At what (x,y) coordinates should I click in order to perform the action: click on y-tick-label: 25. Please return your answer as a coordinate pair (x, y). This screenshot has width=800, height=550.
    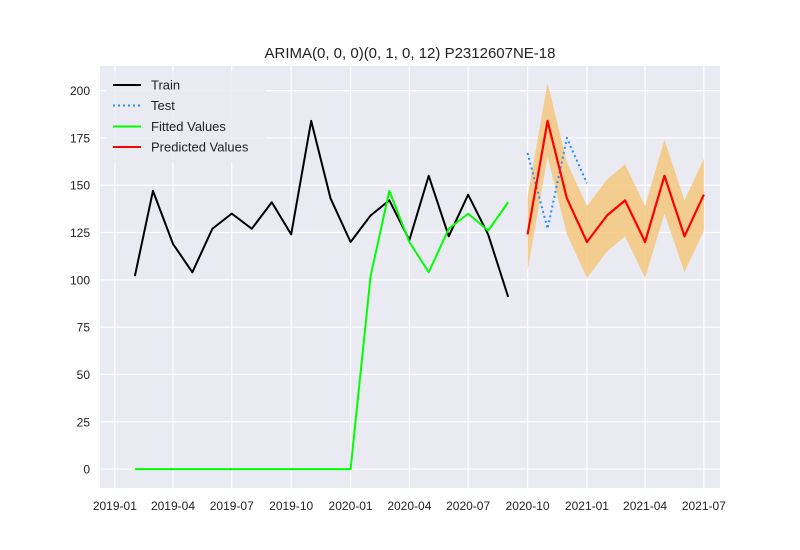
    Looking at the image, I should click on (84, 422).